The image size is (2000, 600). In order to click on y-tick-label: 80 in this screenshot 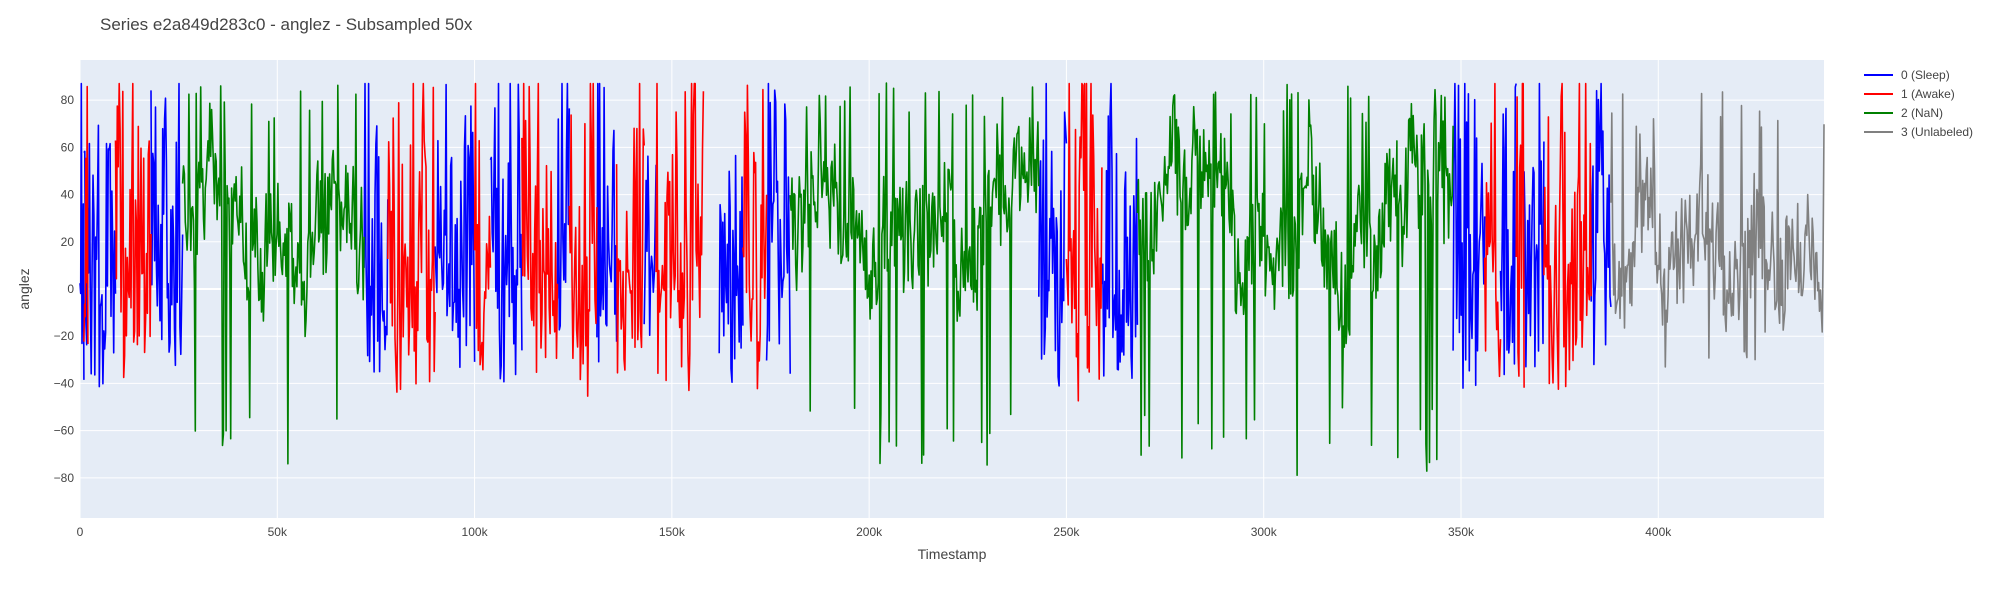, I will do `click(68, 100)`.